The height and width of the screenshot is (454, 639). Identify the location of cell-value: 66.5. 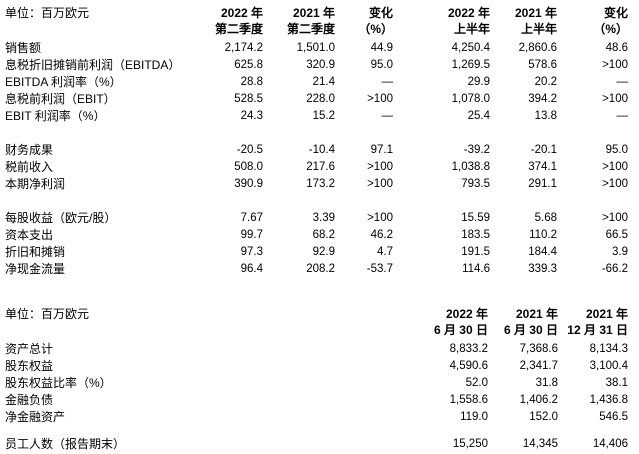
(616, 235).